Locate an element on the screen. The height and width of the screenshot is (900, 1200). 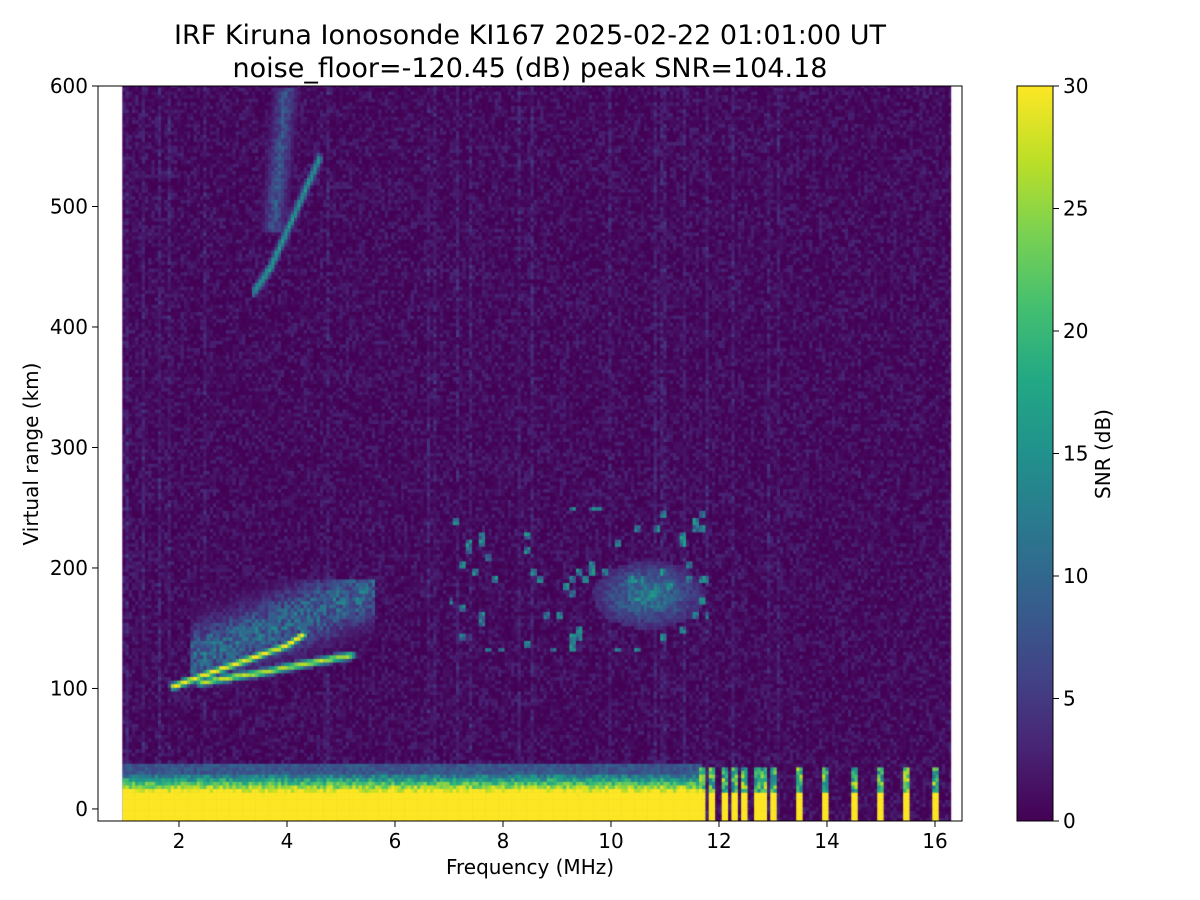
x-axis: 2 4 6 8 10 12 14 16 is located at coordinates (560, 837).